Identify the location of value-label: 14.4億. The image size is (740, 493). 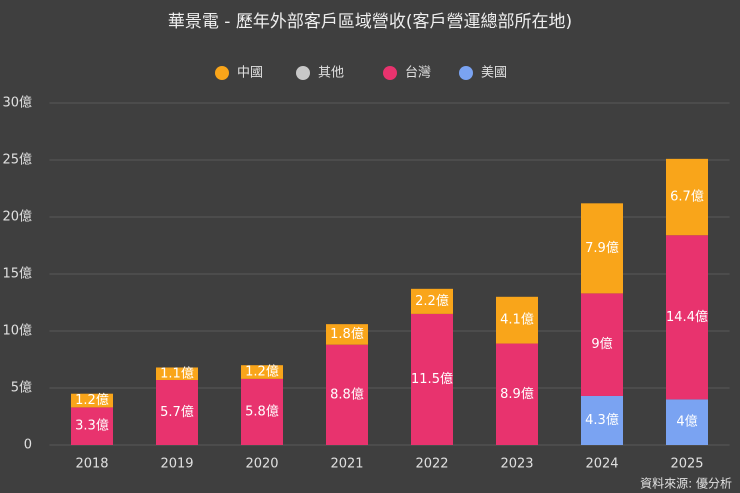
(687, 317).